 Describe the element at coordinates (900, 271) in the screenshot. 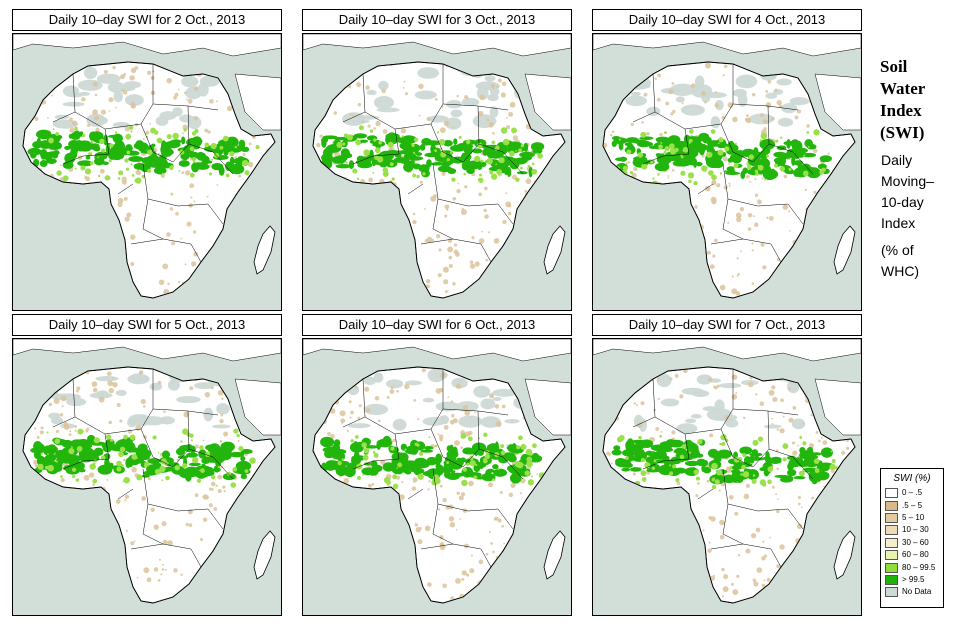

I see `unit-line: WHC)` at that location.